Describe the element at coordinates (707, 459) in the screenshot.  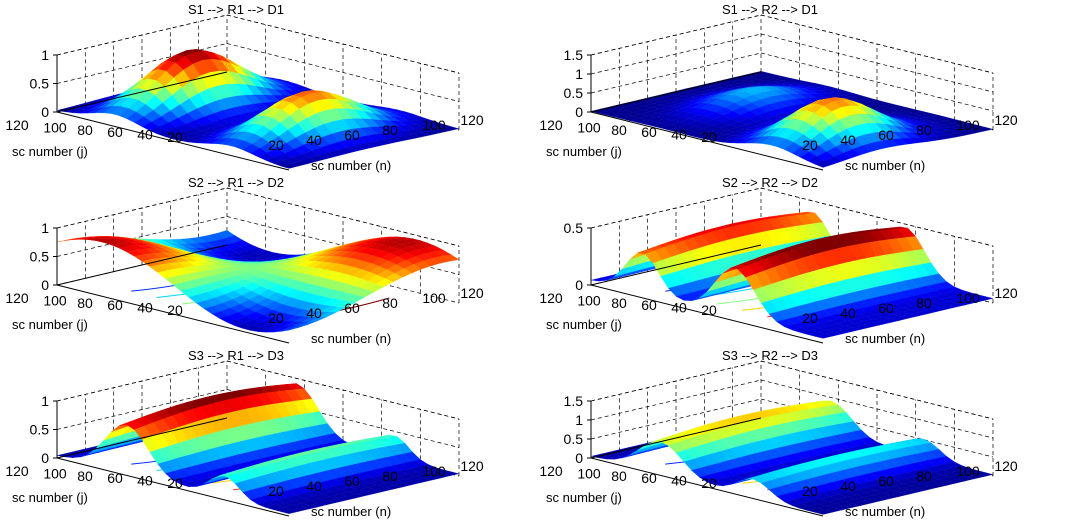
I see `axes` at that location.